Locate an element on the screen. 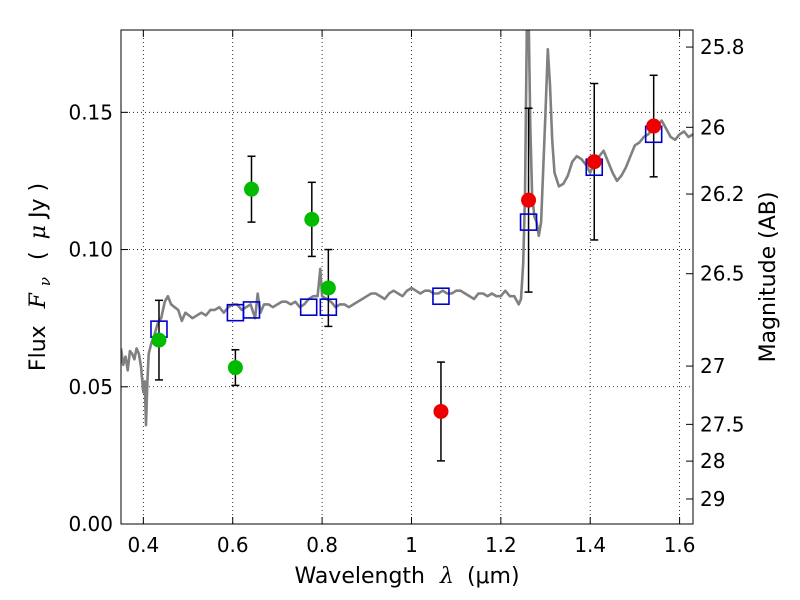 The height and width of the screenshot is (600, 800). x-axis-label-unit: (μm) is located at coordinates (493, 576).